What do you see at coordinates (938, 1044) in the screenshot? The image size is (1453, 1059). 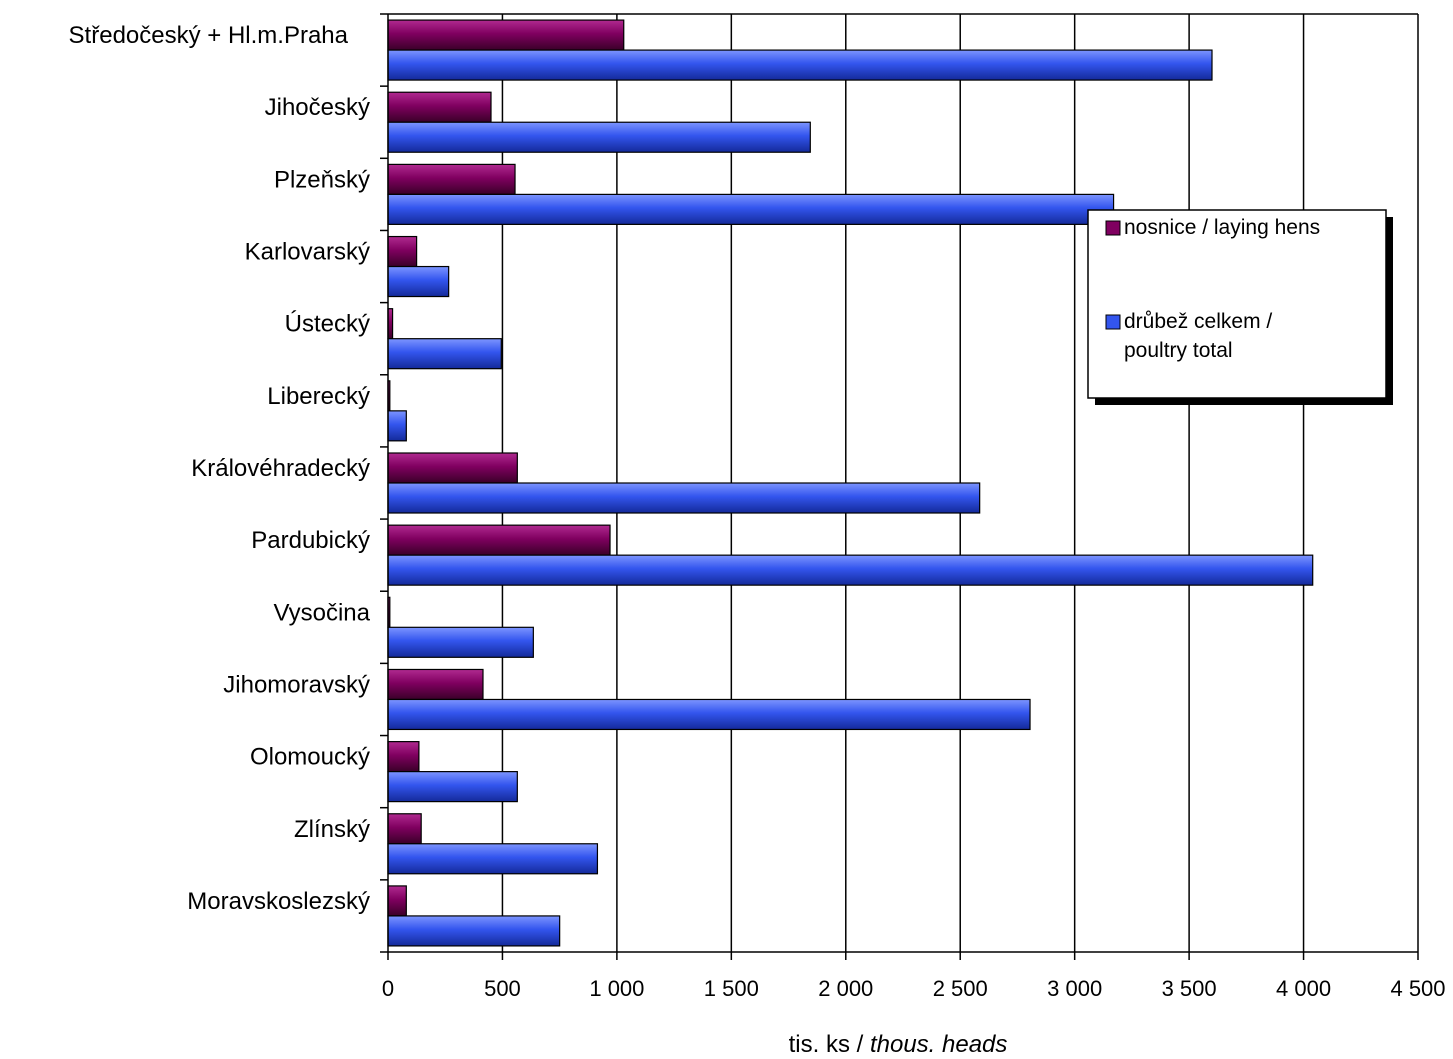 I see `x-axis-title-italic: thous. heads` at bounding box center [938, 1044].